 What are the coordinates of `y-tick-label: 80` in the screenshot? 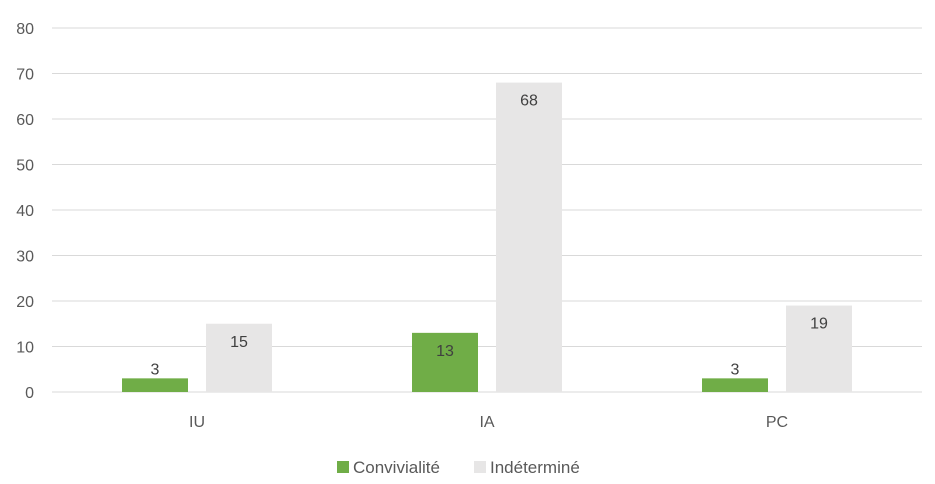 It's located at (25, 29).